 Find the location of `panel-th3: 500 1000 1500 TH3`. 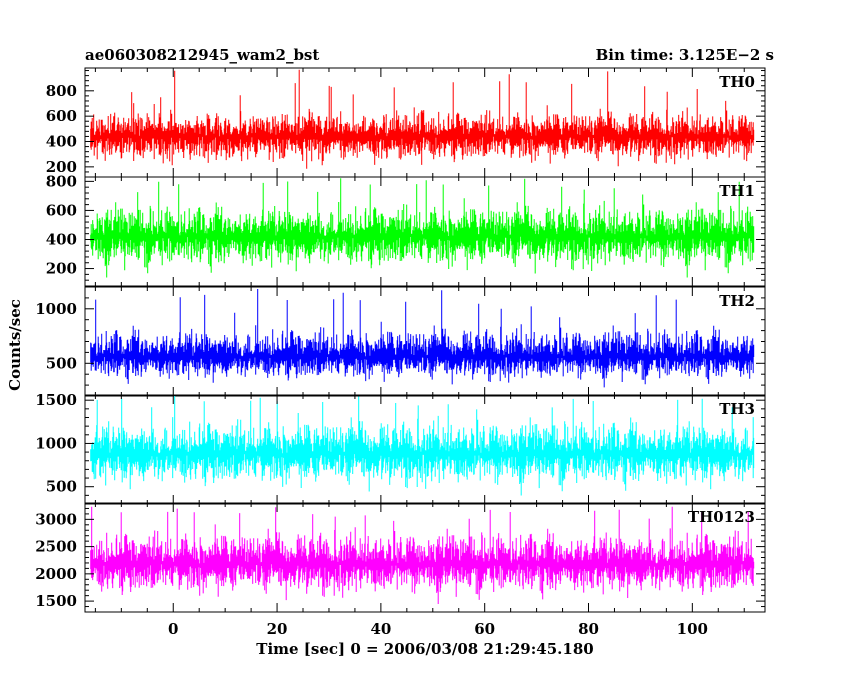

panel-th3: 500 1000 1500 TH3 is located at coordinates (400, 448).